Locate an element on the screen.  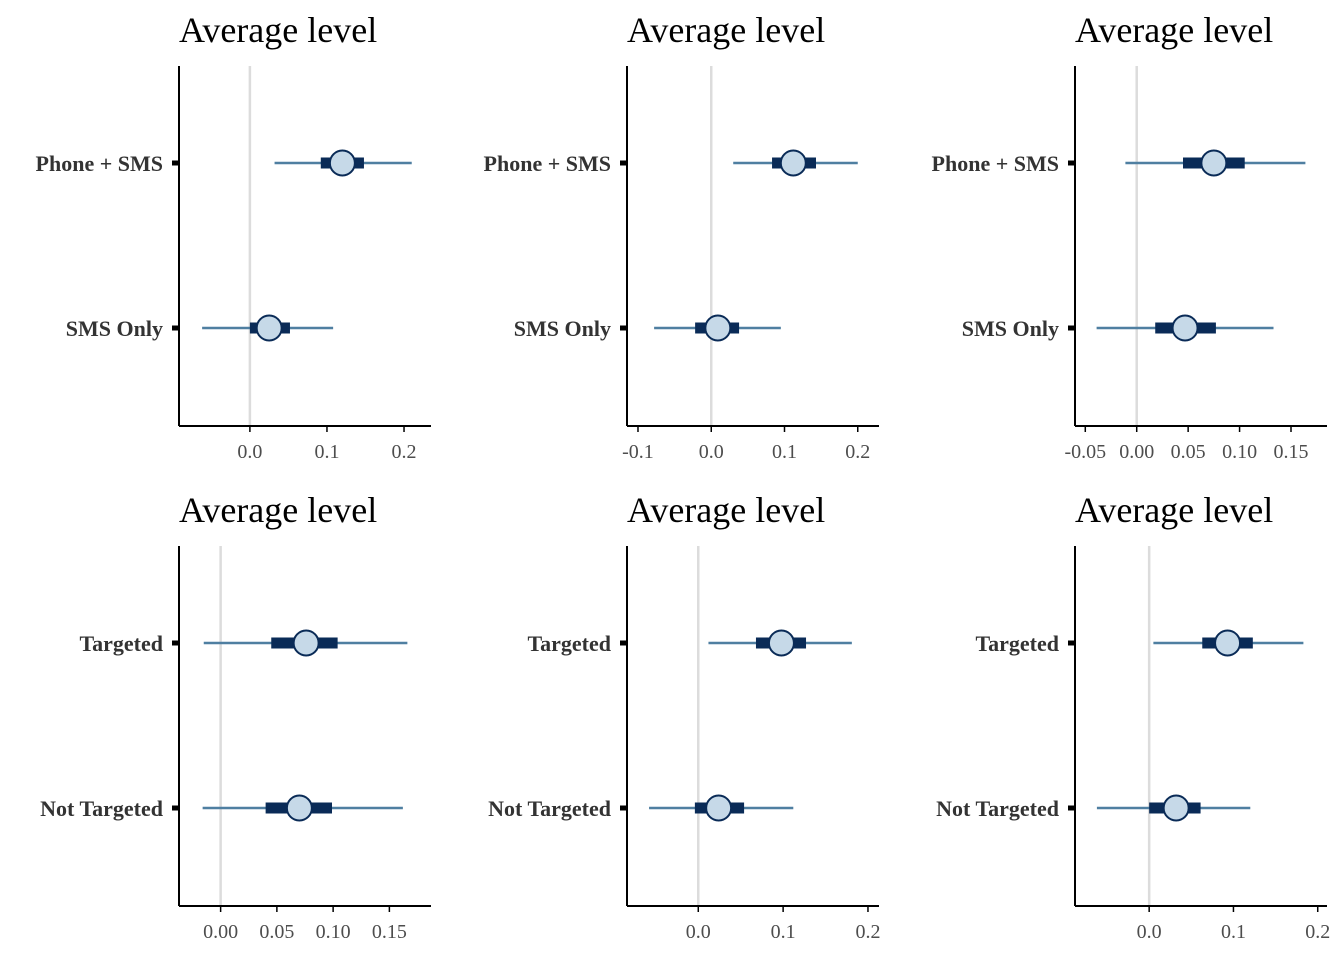
x-tick-label: -0.05 is located at coordinates (1085, 452).